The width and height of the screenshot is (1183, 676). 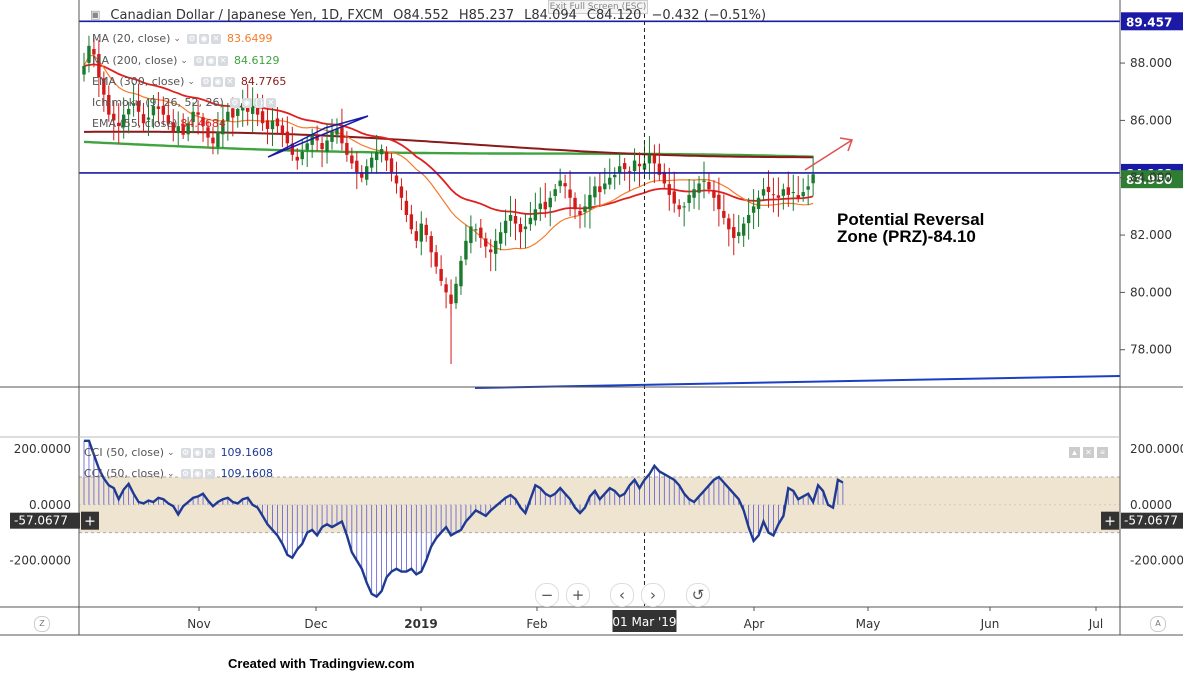 What do you see at coordinates (448, 149) in the screenshot?
I see `ma200-line` at bounding box center [448, 149].